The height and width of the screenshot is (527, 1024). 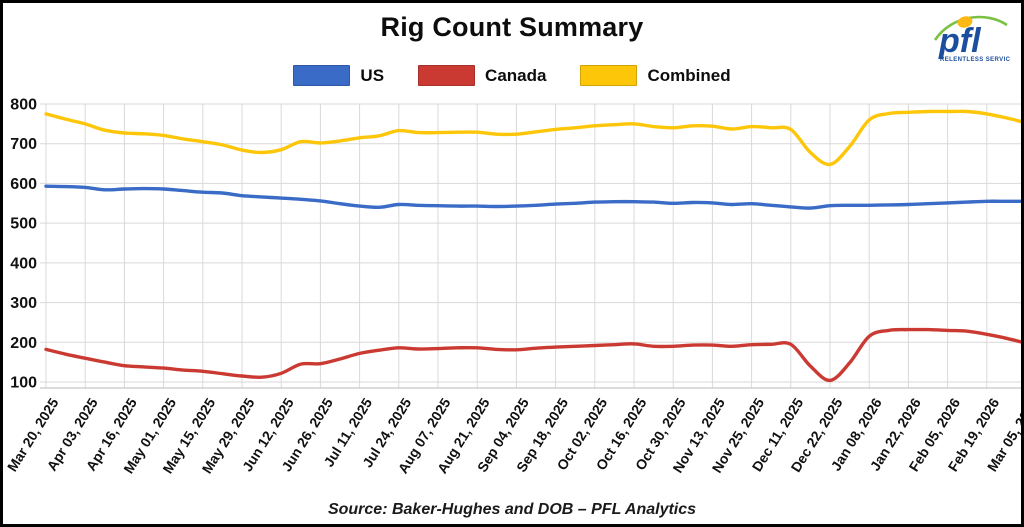 What do you see at coordinates (23, 303) in the screenshot?
I see `y-tick-label: 300` at bounding box center [23, 303].